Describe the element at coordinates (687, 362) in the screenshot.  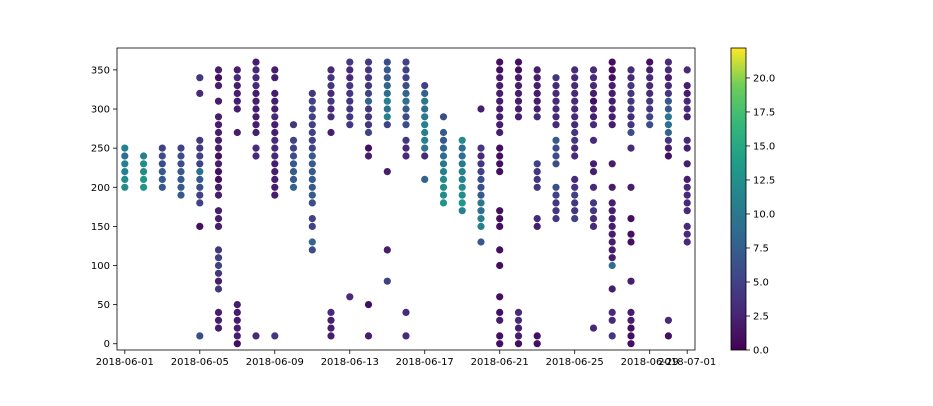
I see `x-tick-label: 2018-07-01` at that location.